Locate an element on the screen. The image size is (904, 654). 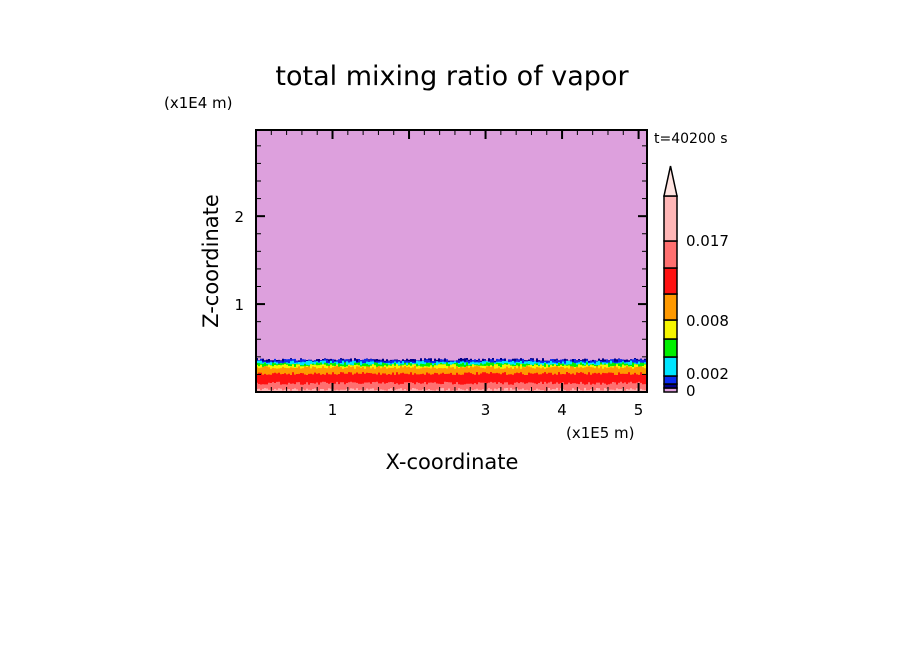
x-axis-label: X-coordinate is located at coordinates (452, 462).